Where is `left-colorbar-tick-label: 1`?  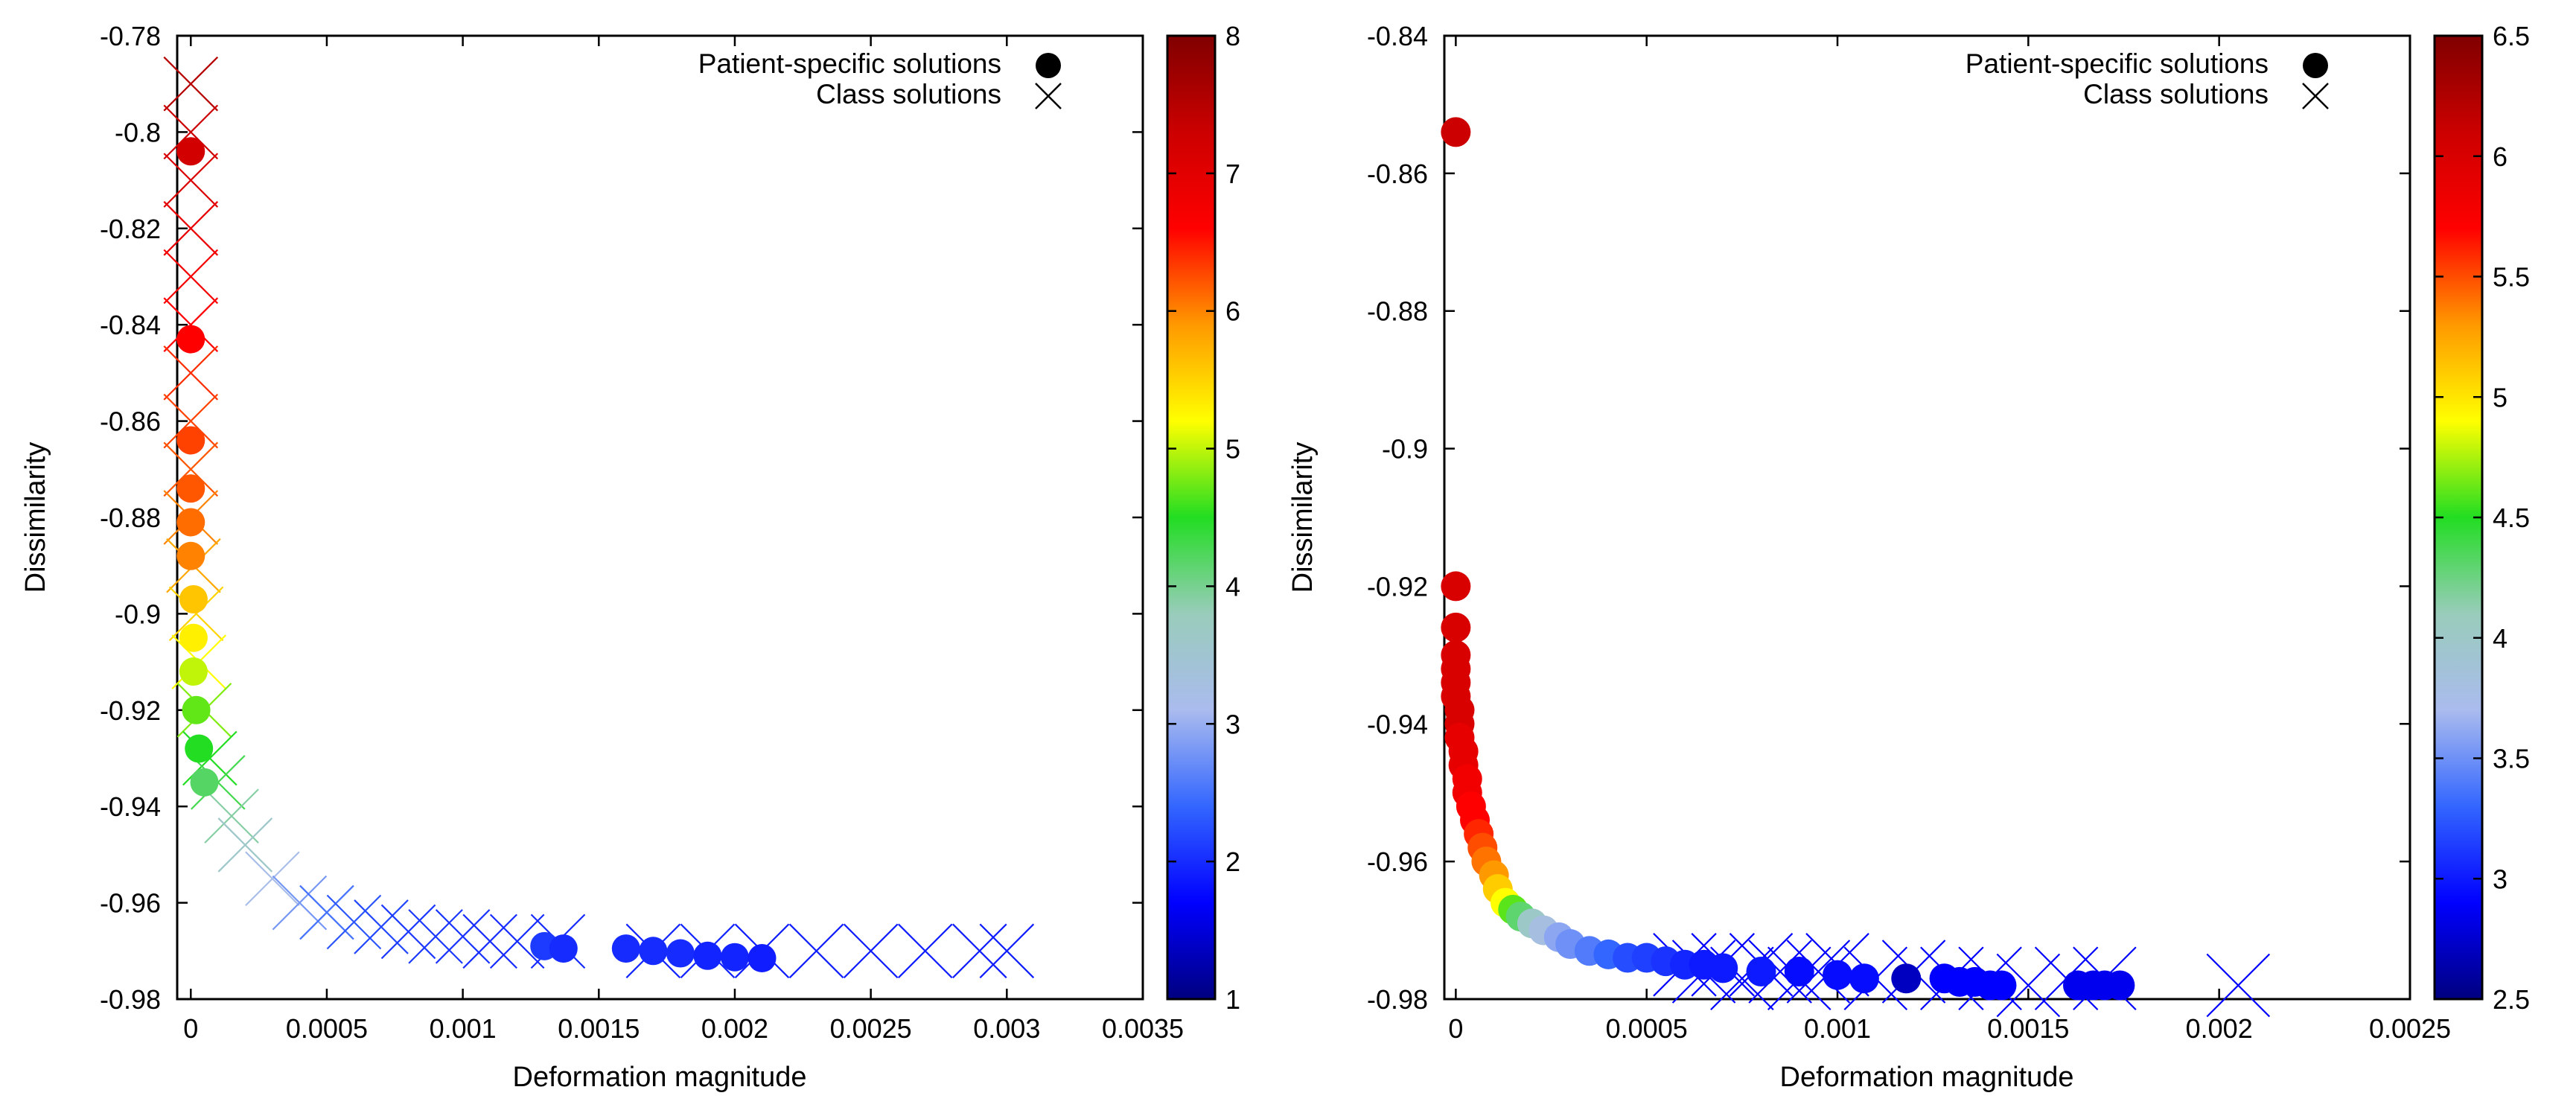
left-colorbar-tick-label: 1 is located at coordinates (1232, 999).